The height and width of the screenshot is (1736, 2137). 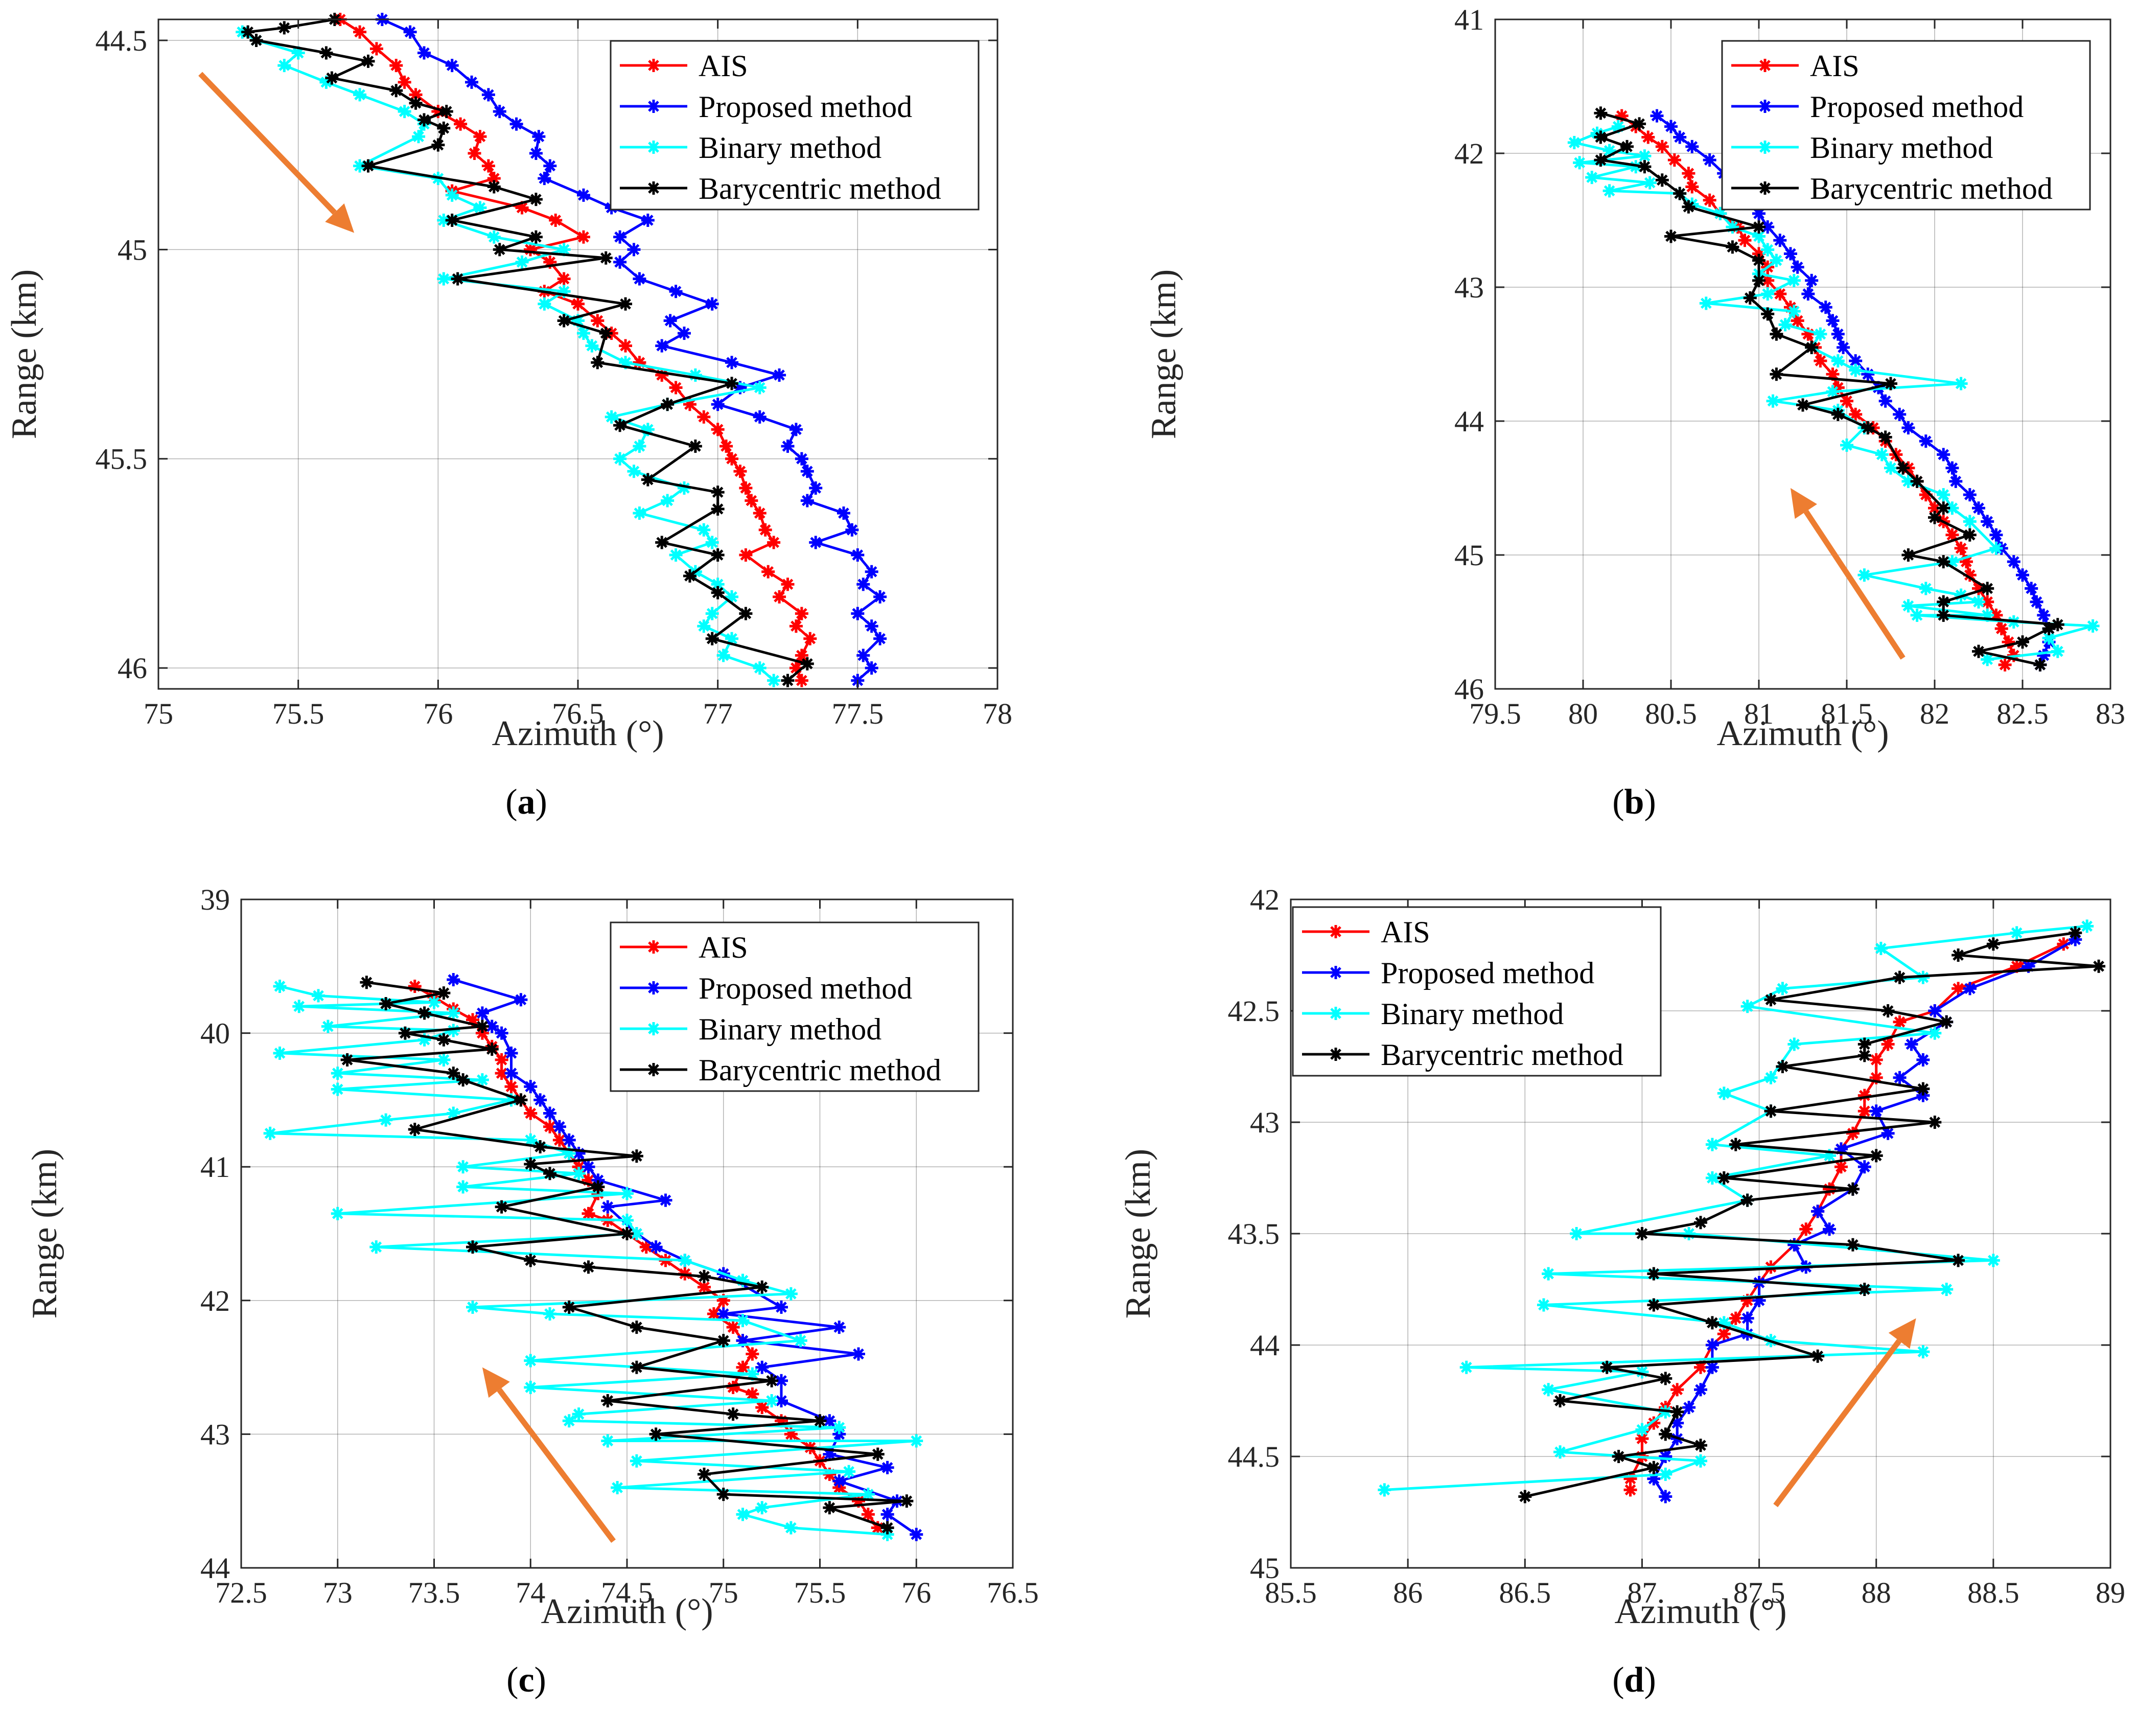 I want to click on x-tick-label: 87, so click(x=1642, y=1592).